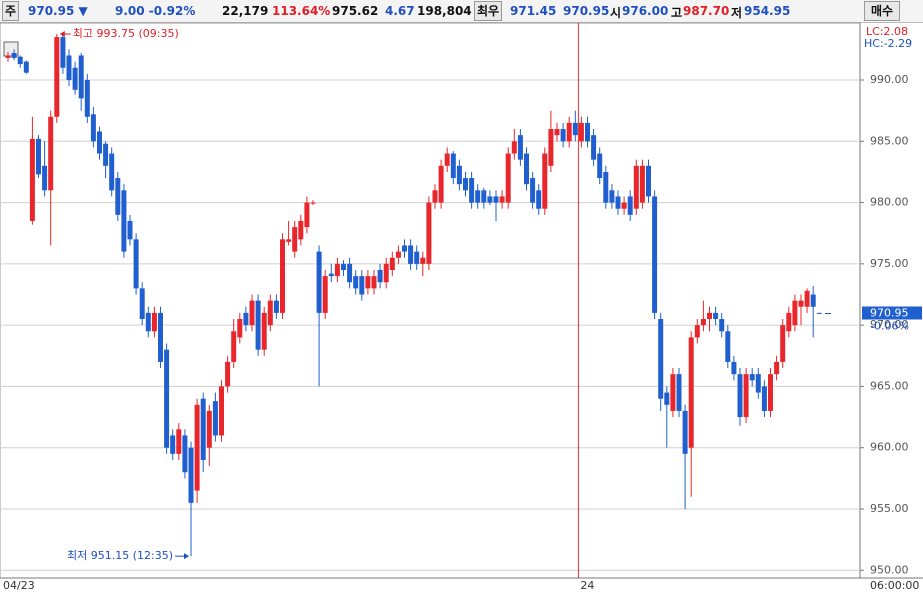  Describe the element at coordinates (889, 569) in the screenshot. I see `y-tick-label: 950.00` at that location.